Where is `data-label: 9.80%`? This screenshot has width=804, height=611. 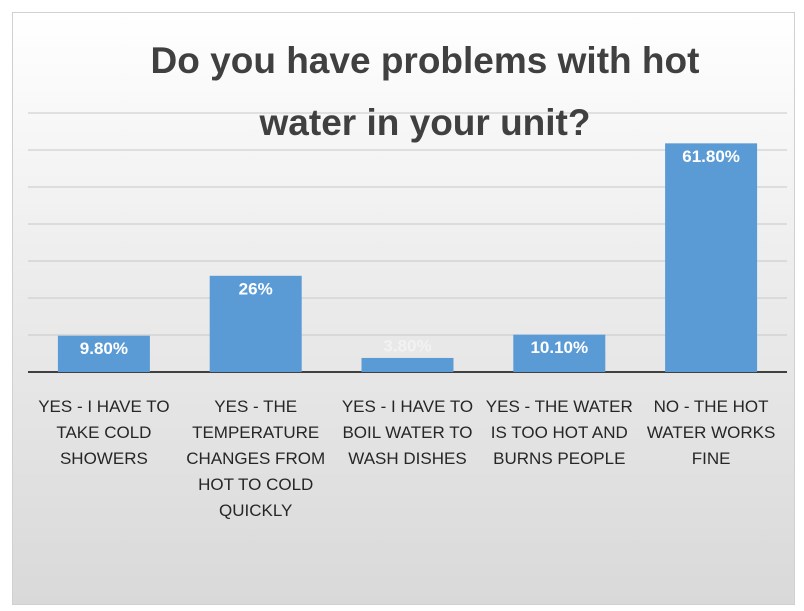
data-label: 9.80% is located at coordinates (104, 348).